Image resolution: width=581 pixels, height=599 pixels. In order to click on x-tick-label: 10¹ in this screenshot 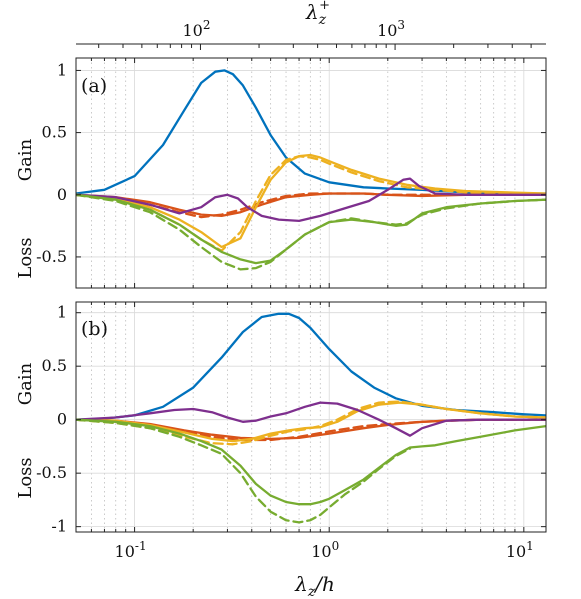, I will do `click(520, 550)`.